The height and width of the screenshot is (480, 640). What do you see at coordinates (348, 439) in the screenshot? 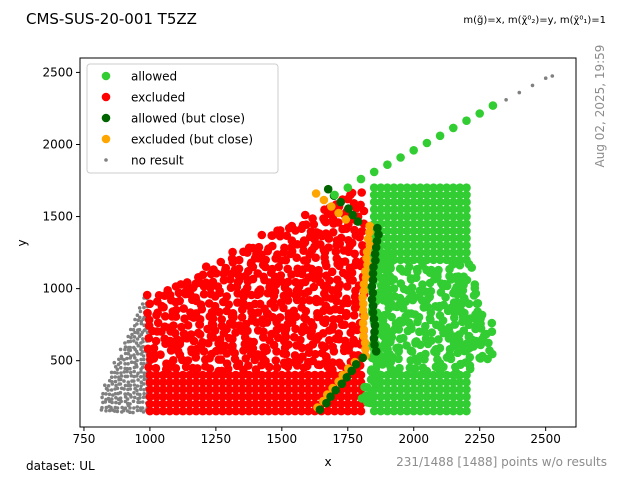
I see `x-tick-label: 1750` at bounding box center [348, 439].